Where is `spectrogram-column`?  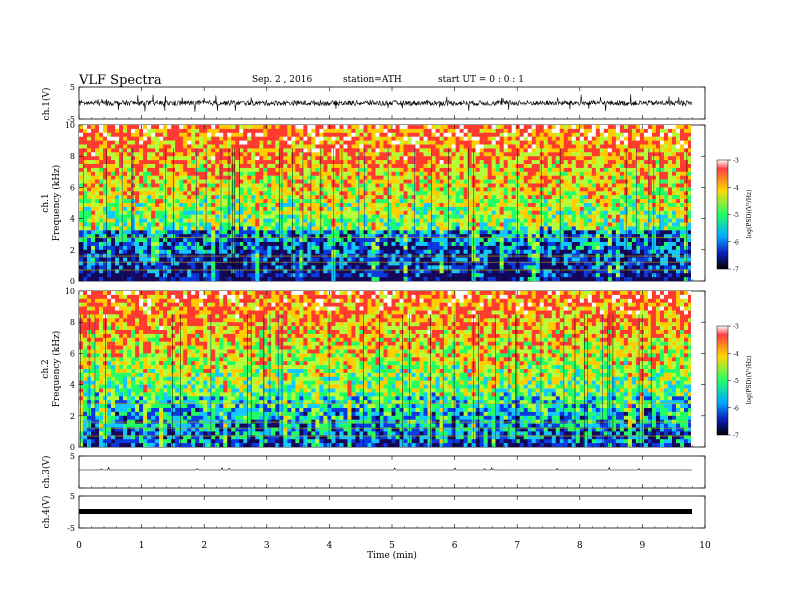 spectrogram-column is located at coordinates (293, 203).